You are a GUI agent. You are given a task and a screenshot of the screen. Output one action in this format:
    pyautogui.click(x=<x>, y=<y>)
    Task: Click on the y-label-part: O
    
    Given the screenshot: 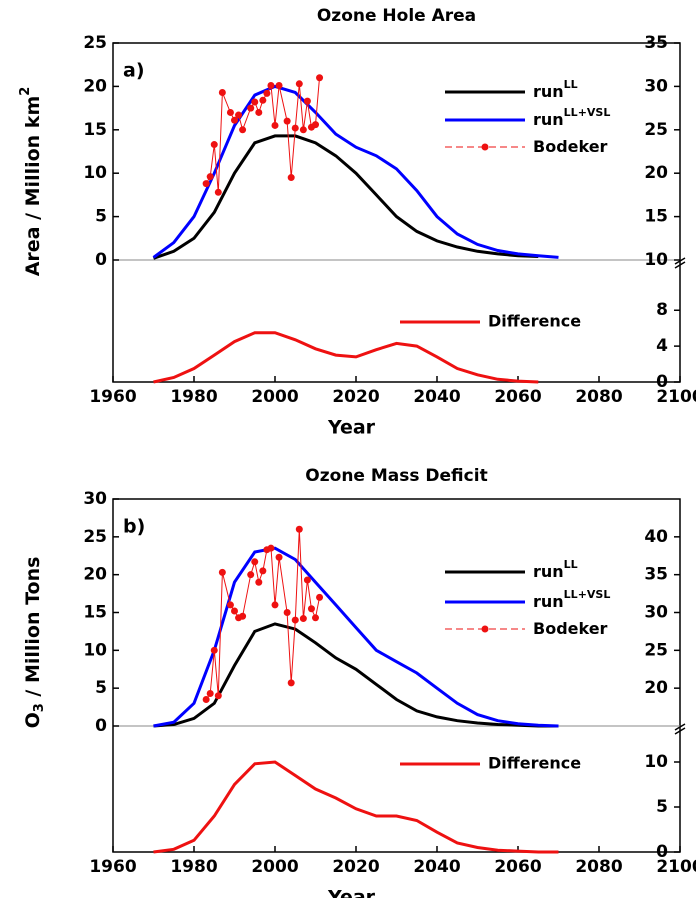 What is the action you would take?
    pyautogui.click(x=33, y=720)
    